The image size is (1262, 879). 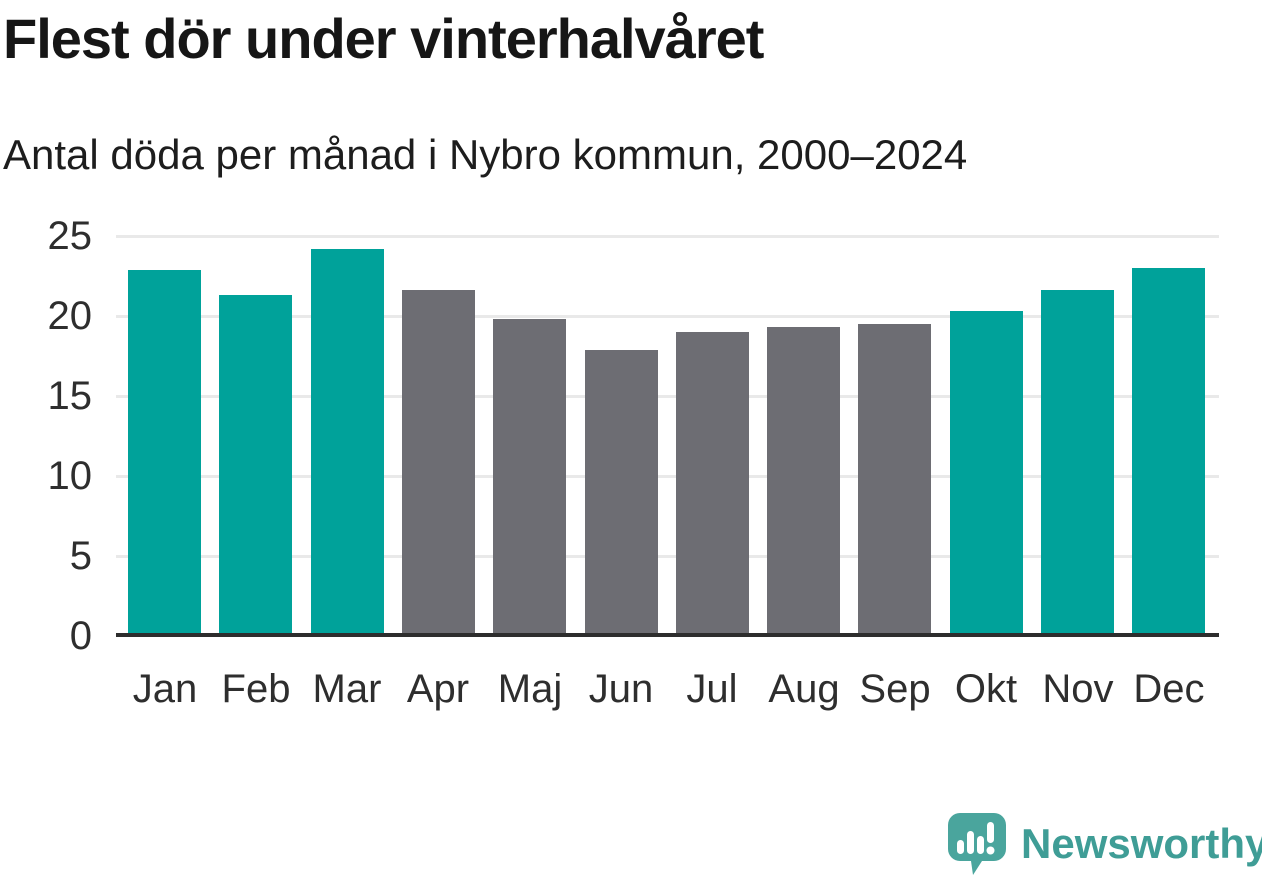 What do you see at coordinates (803, 481) in the screenshot?
I see `bar-aug` at bounding box center [803, 481].